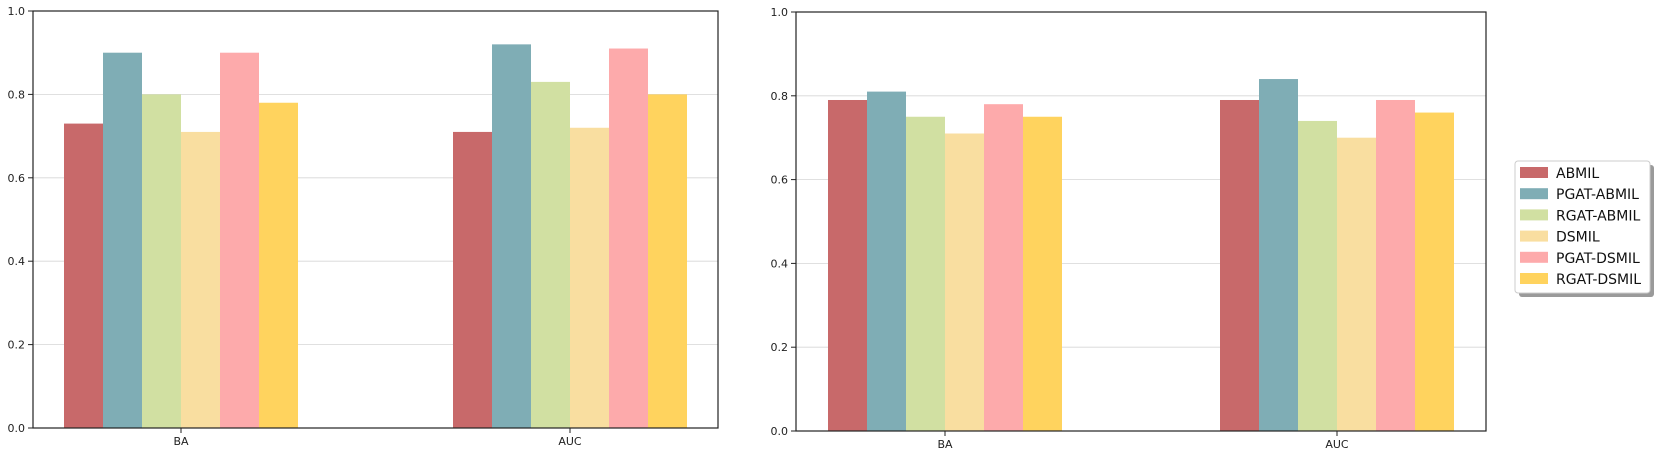 This screenshot has height=453, width=1661. What do you see at coordinates (1598, 259) in the screenshot?
I see `legend-label: PGAT-DSMIL` at bounding box center [1598, 259].